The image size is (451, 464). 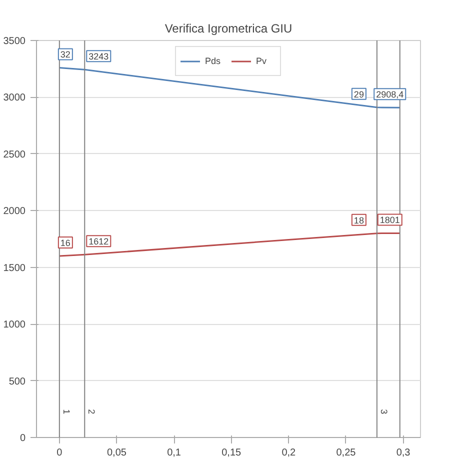 I want to click on data-label: 1801, so click(x=390, y=220).